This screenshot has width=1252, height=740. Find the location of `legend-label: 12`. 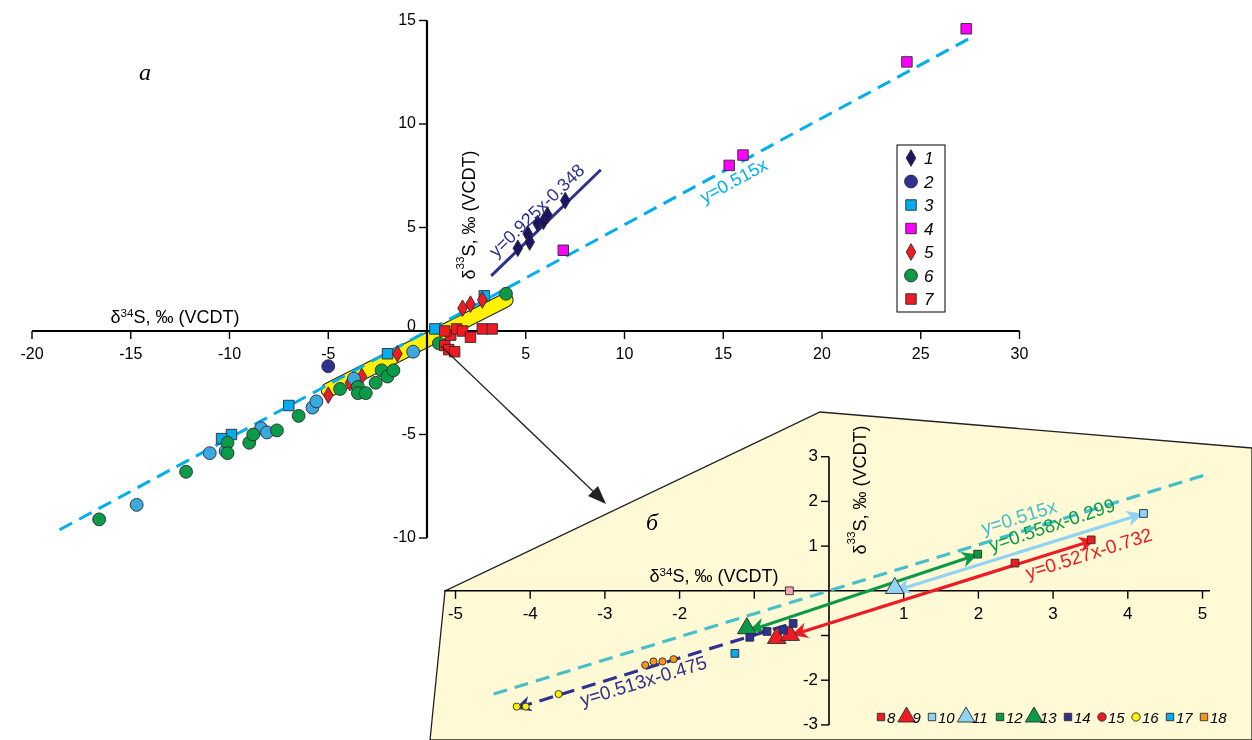

legend-label: 12 is located at coordinates (1015, 717).